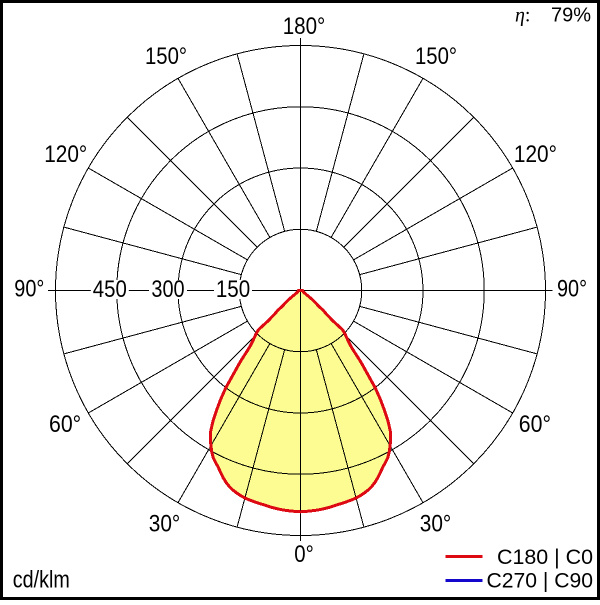  I want to click on svg-text: 150, so click(233, 289).